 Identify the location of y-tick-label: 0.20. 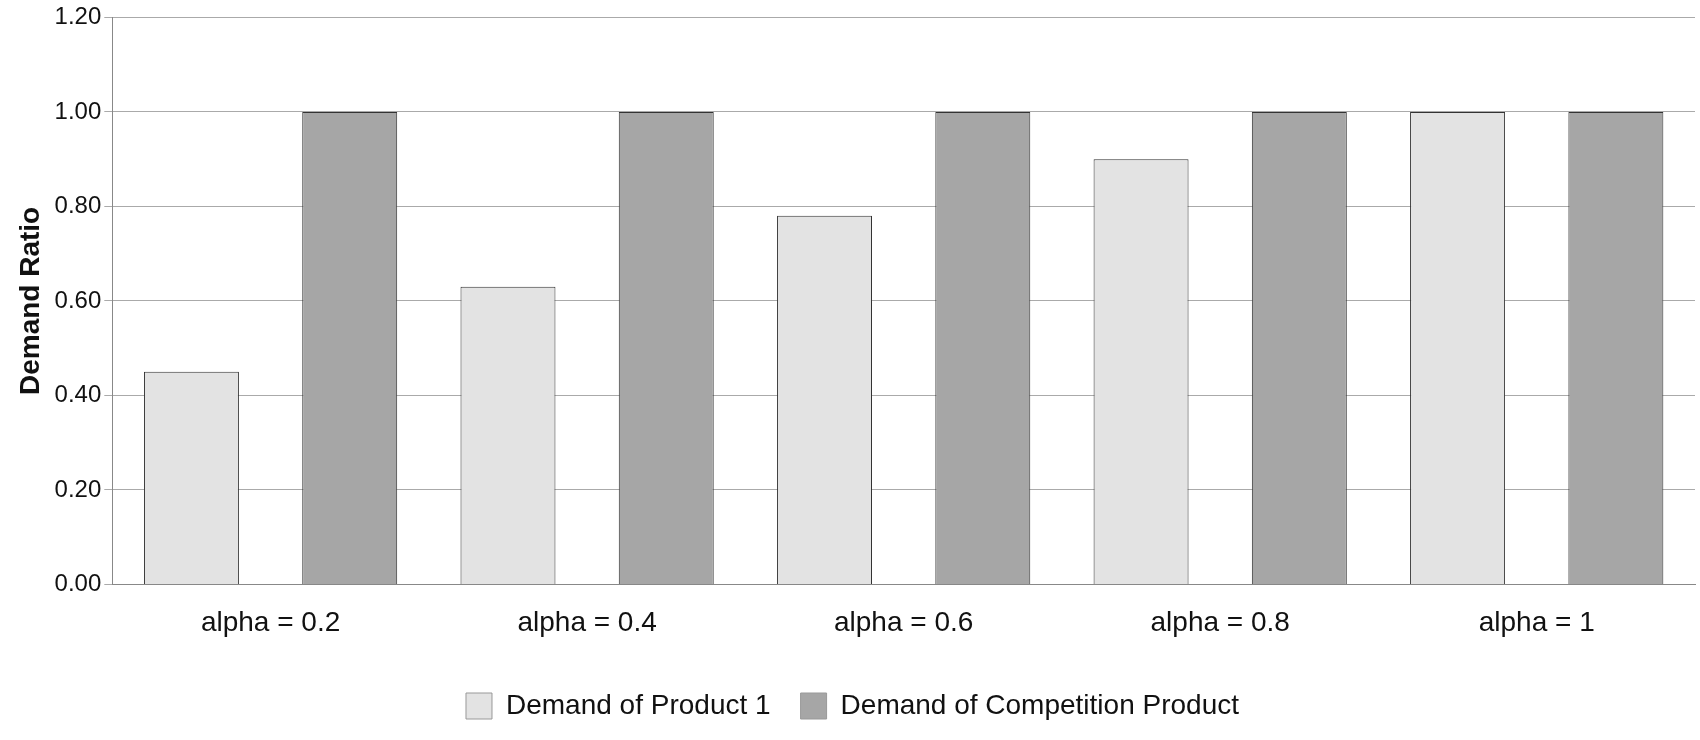
(78, 488).